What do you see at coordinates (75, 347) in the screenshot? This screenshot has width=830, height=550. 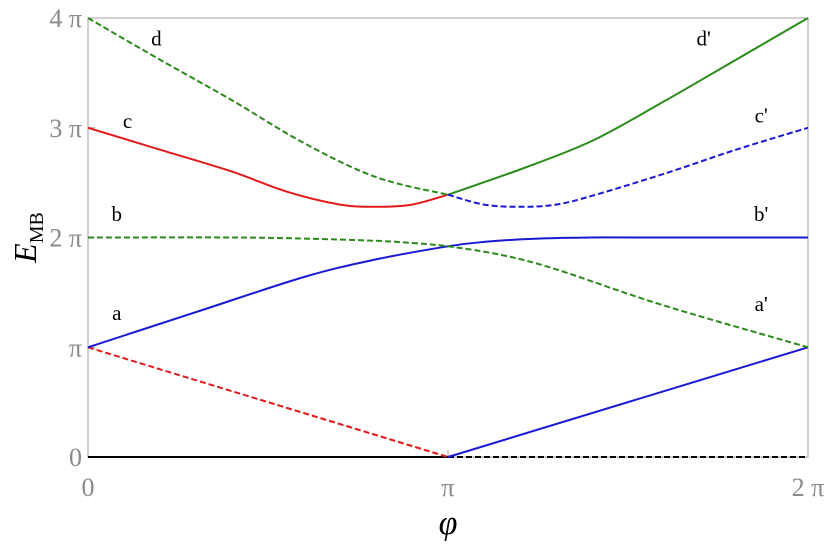 I see `y-tick-label-1: π` at bounding box center [75, 347].